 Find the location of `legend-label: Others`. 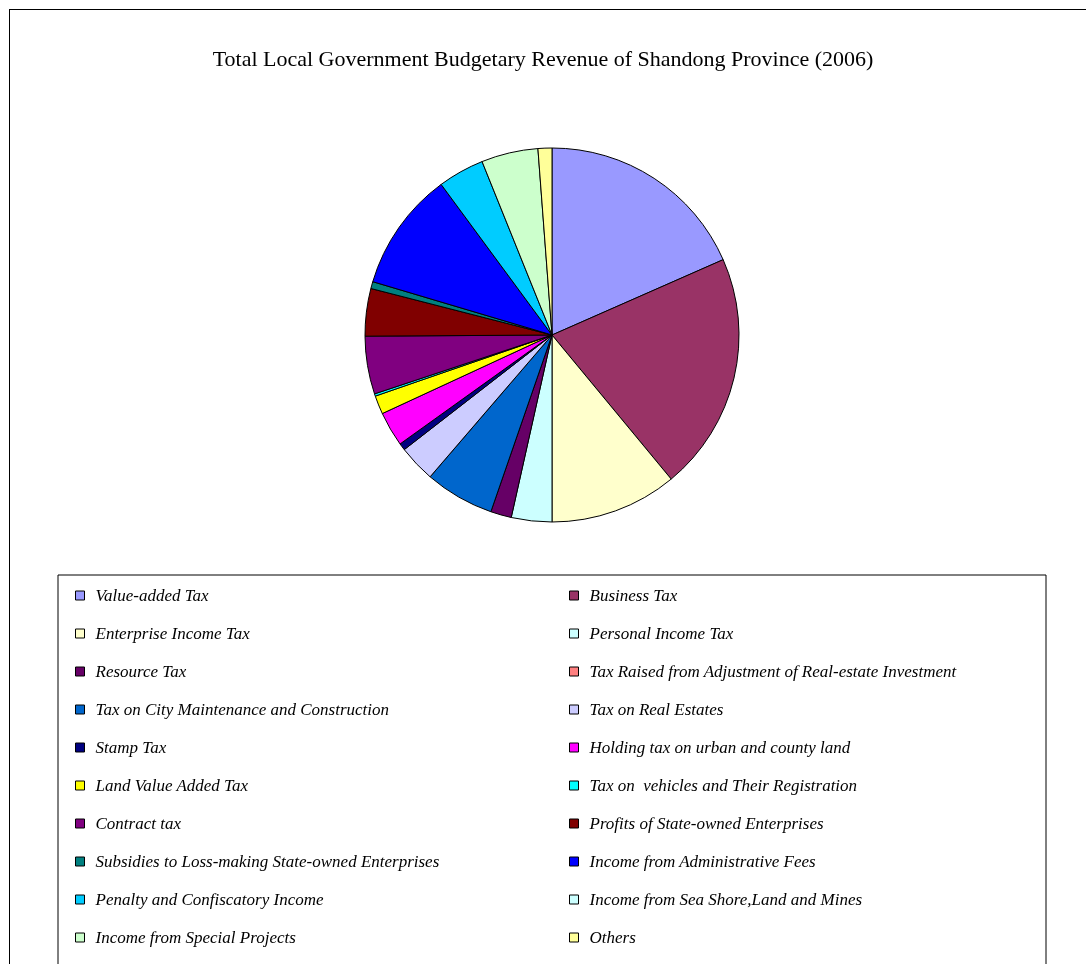

legend-label: Others is located at coordinates (613, 937).